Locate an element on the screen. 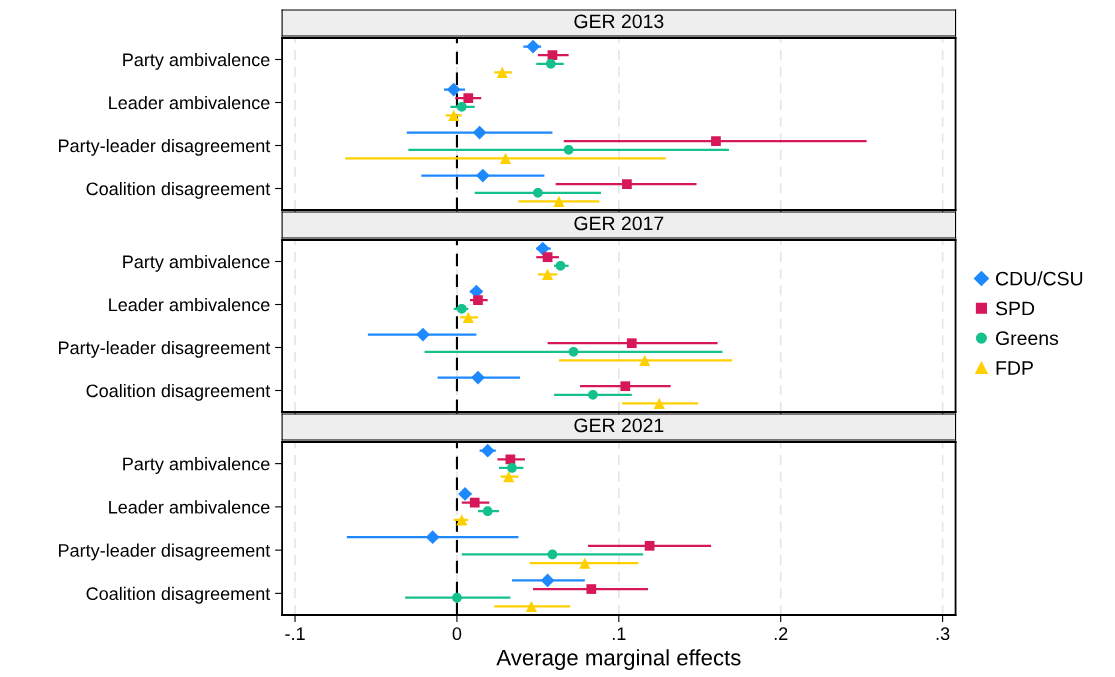  legend-label: Greens is located at coordinates (1027, 338).